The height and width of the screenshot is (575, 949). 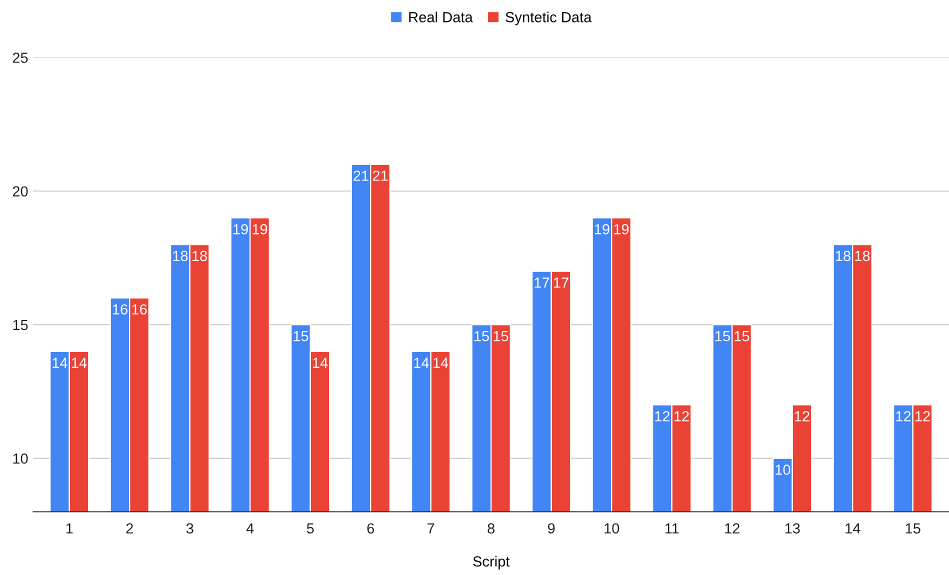 I want to click on y-tick-label: 20, so click(x=20, y=191).